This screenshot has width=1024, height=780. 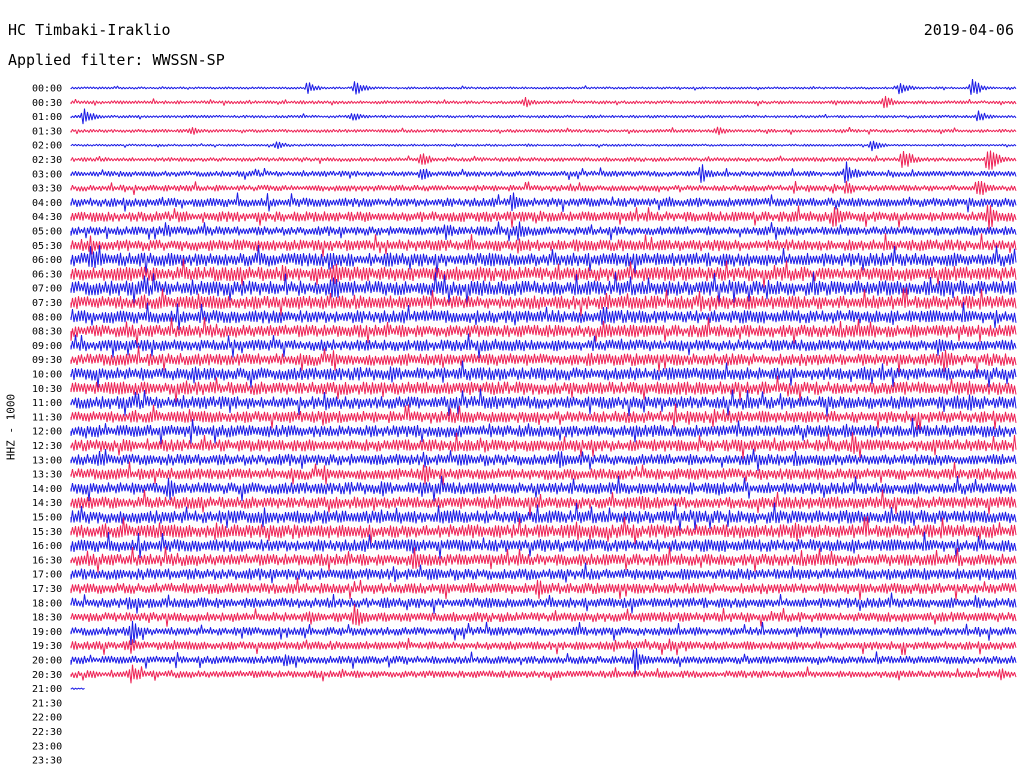 I want to click on row-time-label: 09:00, so click(x=47, y=346).